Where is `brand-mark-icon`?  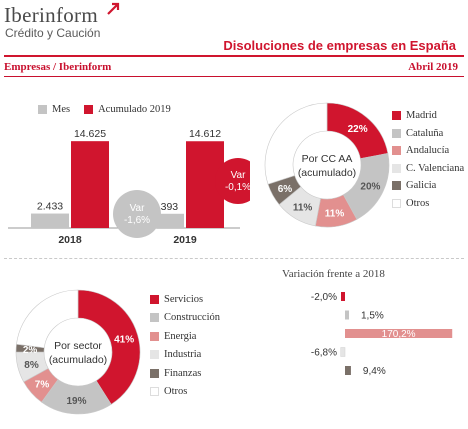 brand-mark-icon is located at coordinates (113, 8).